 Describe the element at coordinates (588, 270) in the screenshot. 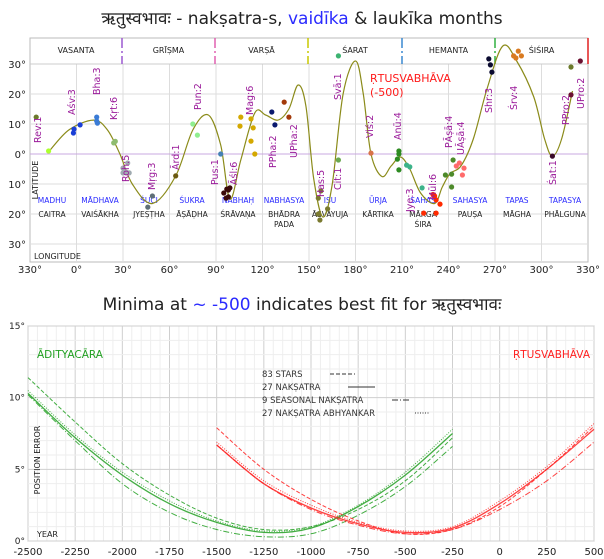

I see `x-tick-label: 330°` at that location.